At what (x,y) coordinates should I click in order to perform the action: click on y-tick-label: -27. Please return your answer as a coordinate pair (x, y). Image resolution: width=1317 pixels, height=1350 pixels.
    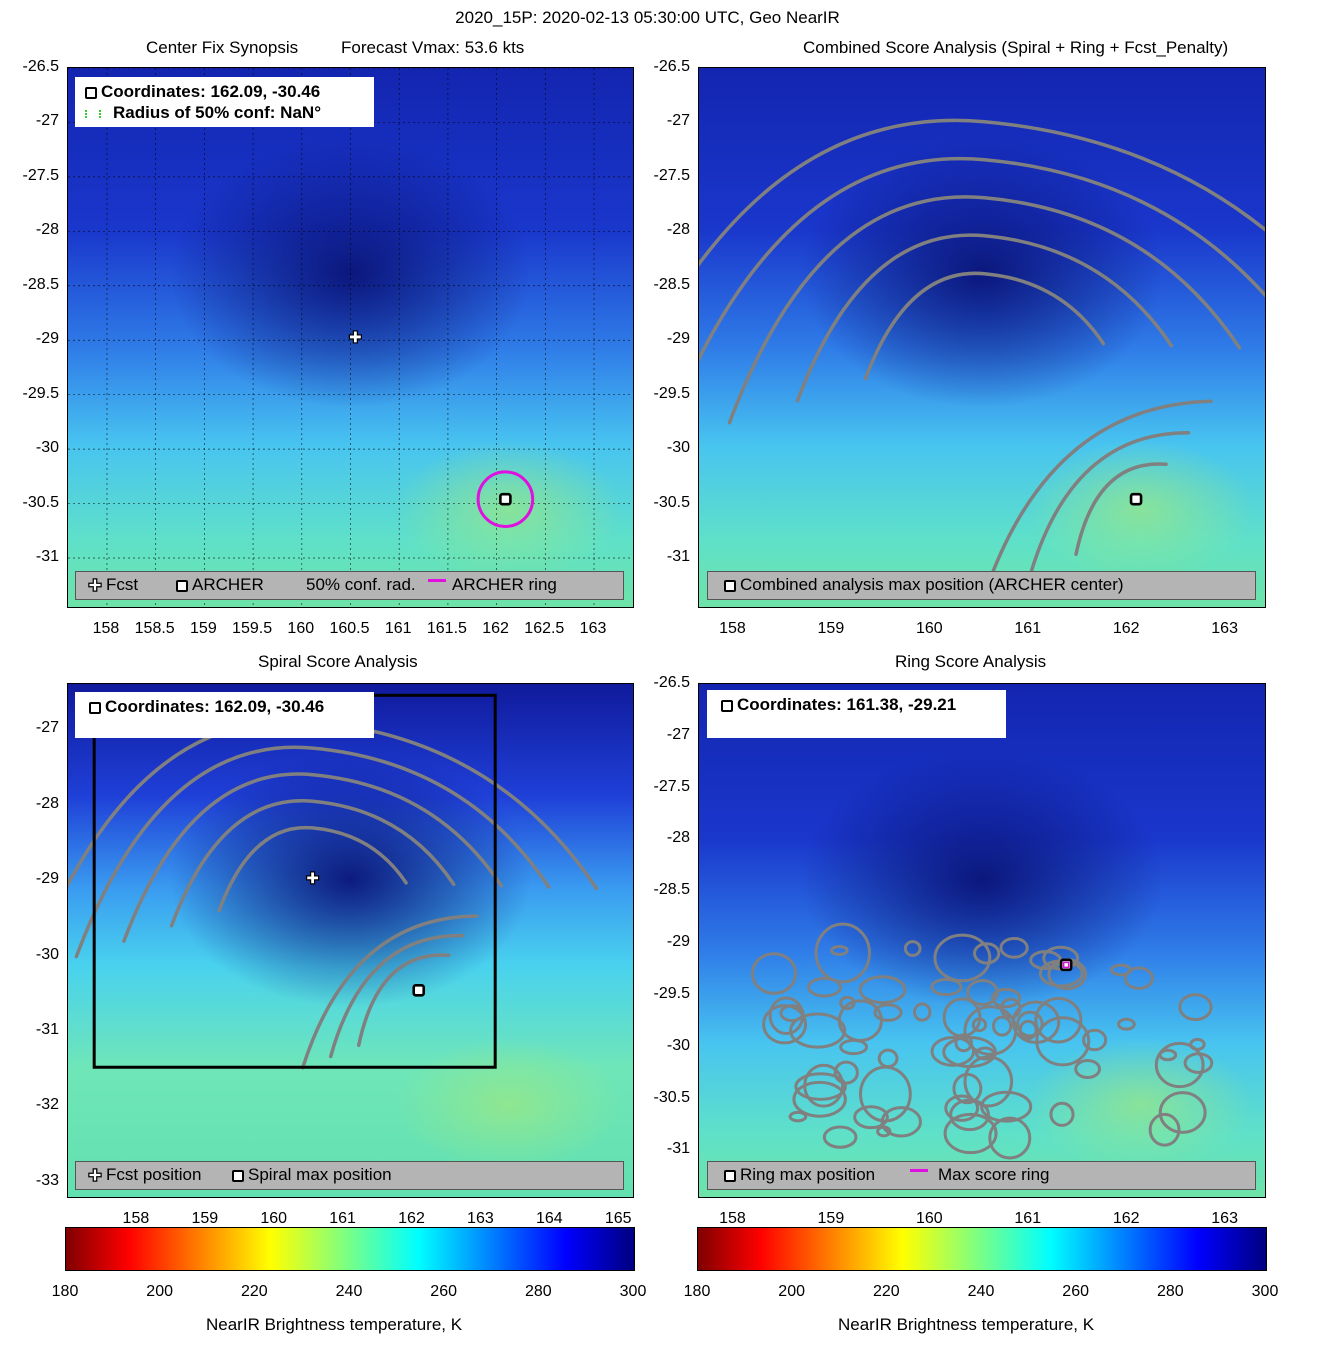
    Looking at the image, I should click on (678, 734).